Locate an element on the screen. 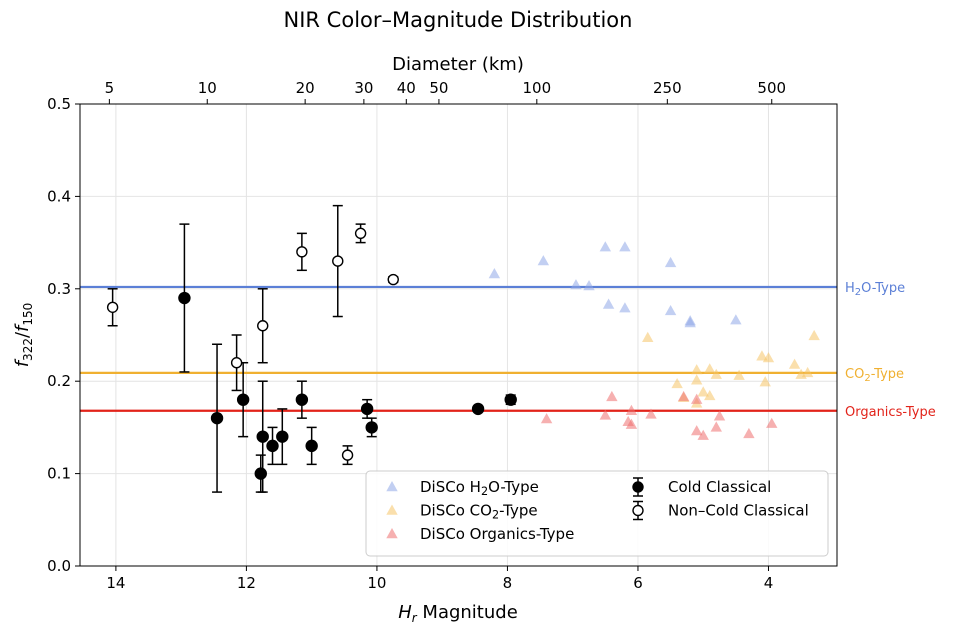 This screenshot has height=635, width=960. x-tick-label: 14 is located at coordinates (115, 583).